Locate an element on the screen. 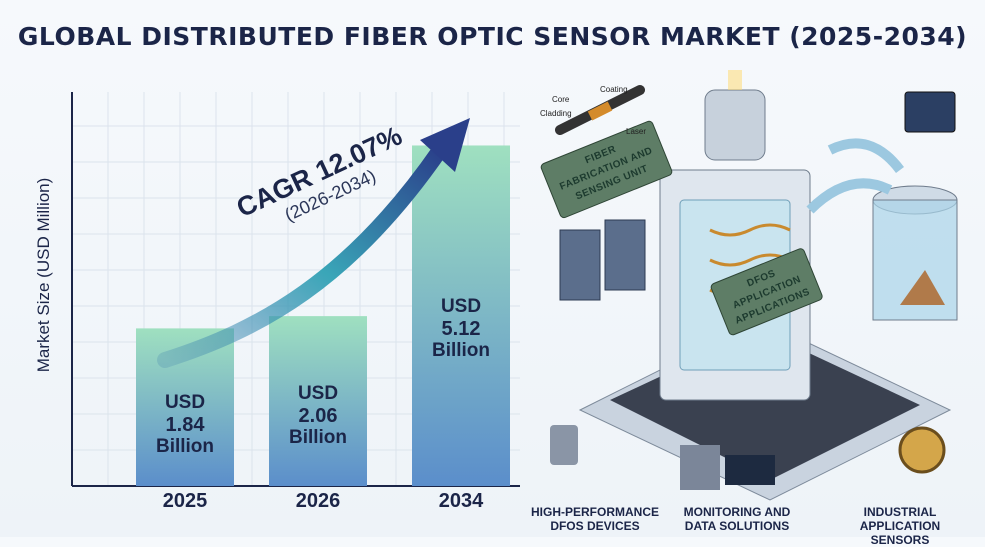 The width and height of the screenshot is (985, 547). caption-line: DATA SOLUTIONS is located at coordinates (737, 526).